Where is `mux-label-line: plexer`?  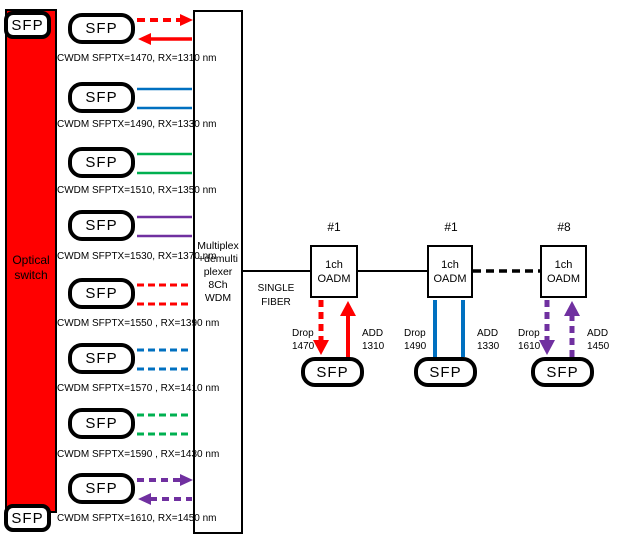 mux-label-line: plexer is located at coordinates (218, 271).